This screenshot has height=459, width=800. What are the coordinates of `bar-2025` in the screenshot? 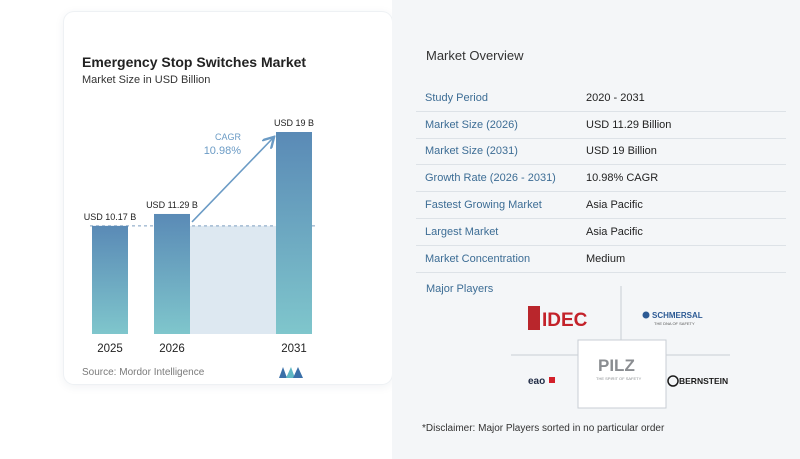 It's located at (110, 279).